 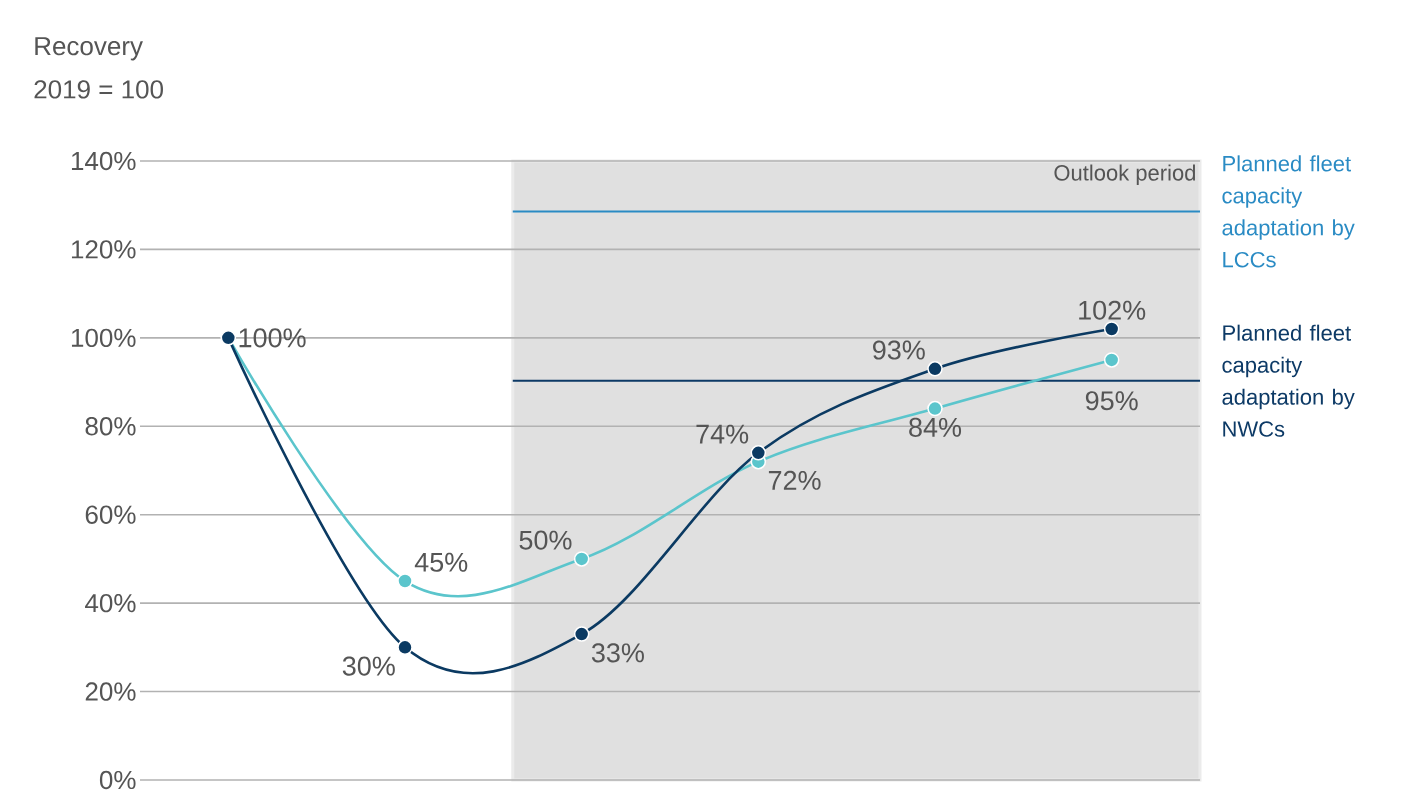 I want to click on y-tick-label: 100%, so click(x=103, y=338).